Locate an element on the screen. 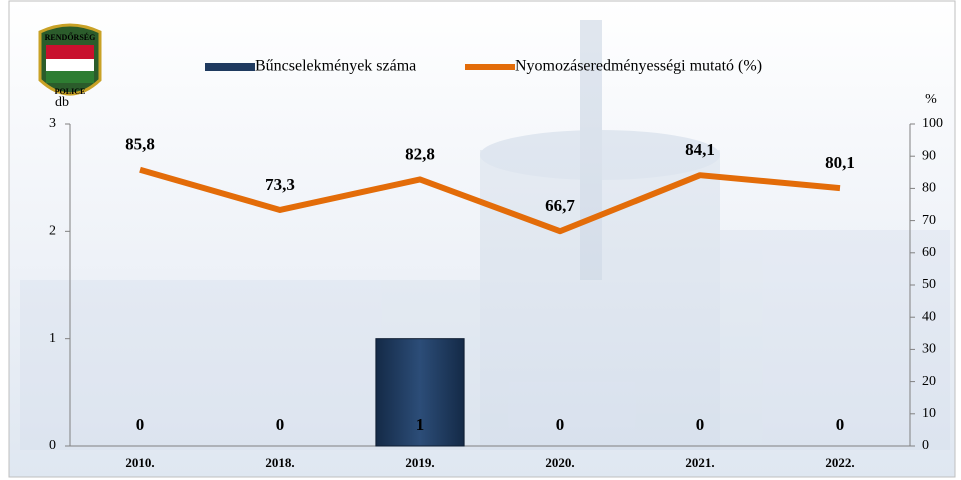  x-tick-label: 2018. is located at coordinates (279, 462).